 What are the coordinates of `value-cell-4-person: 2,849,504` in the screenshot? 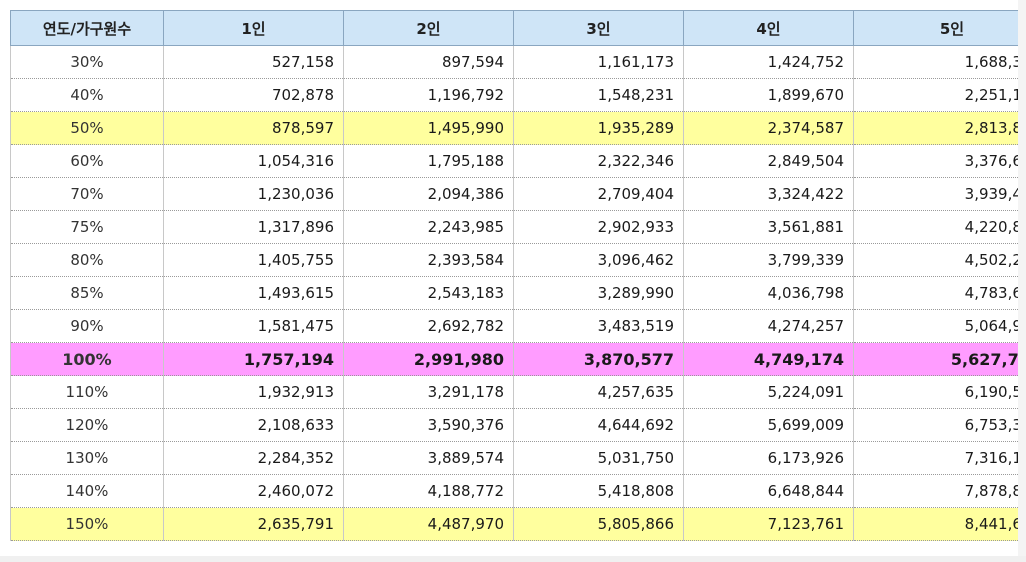 It's located at (768, 161).